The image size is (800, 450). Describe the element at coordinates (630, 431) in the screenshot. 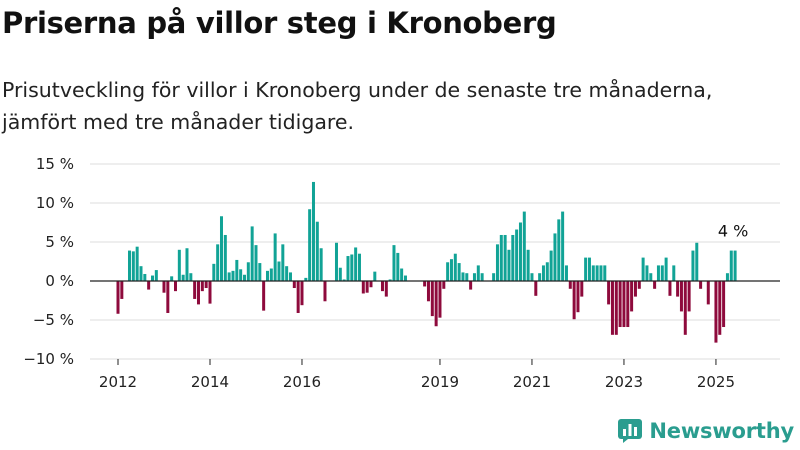

I see `newsworthy-logo-icon` at that location.